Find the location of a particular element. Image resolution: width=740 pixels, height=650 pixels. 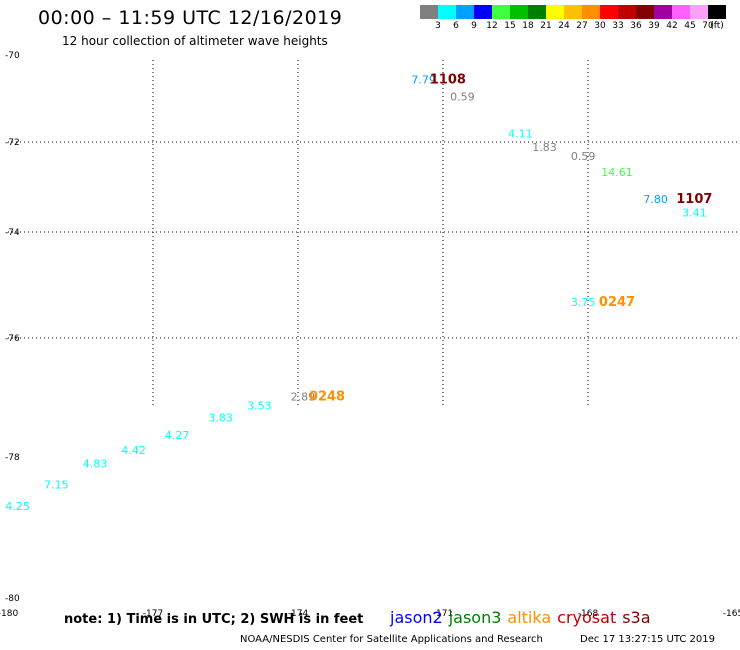

legend-bin: 3 is located at coordinates (430, 18).